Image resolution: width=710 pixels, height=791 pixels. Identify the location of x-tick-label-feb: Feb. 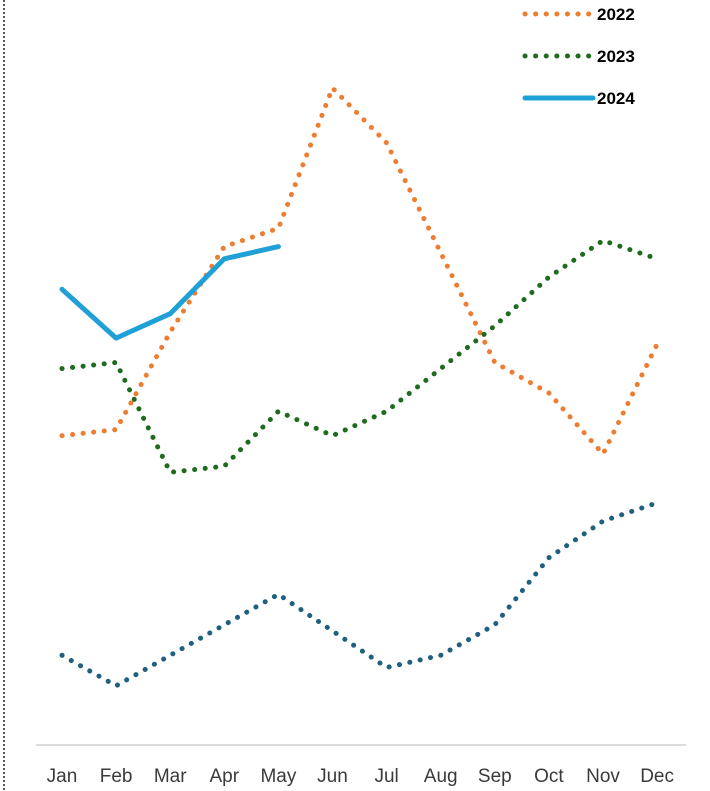
(116, 776).